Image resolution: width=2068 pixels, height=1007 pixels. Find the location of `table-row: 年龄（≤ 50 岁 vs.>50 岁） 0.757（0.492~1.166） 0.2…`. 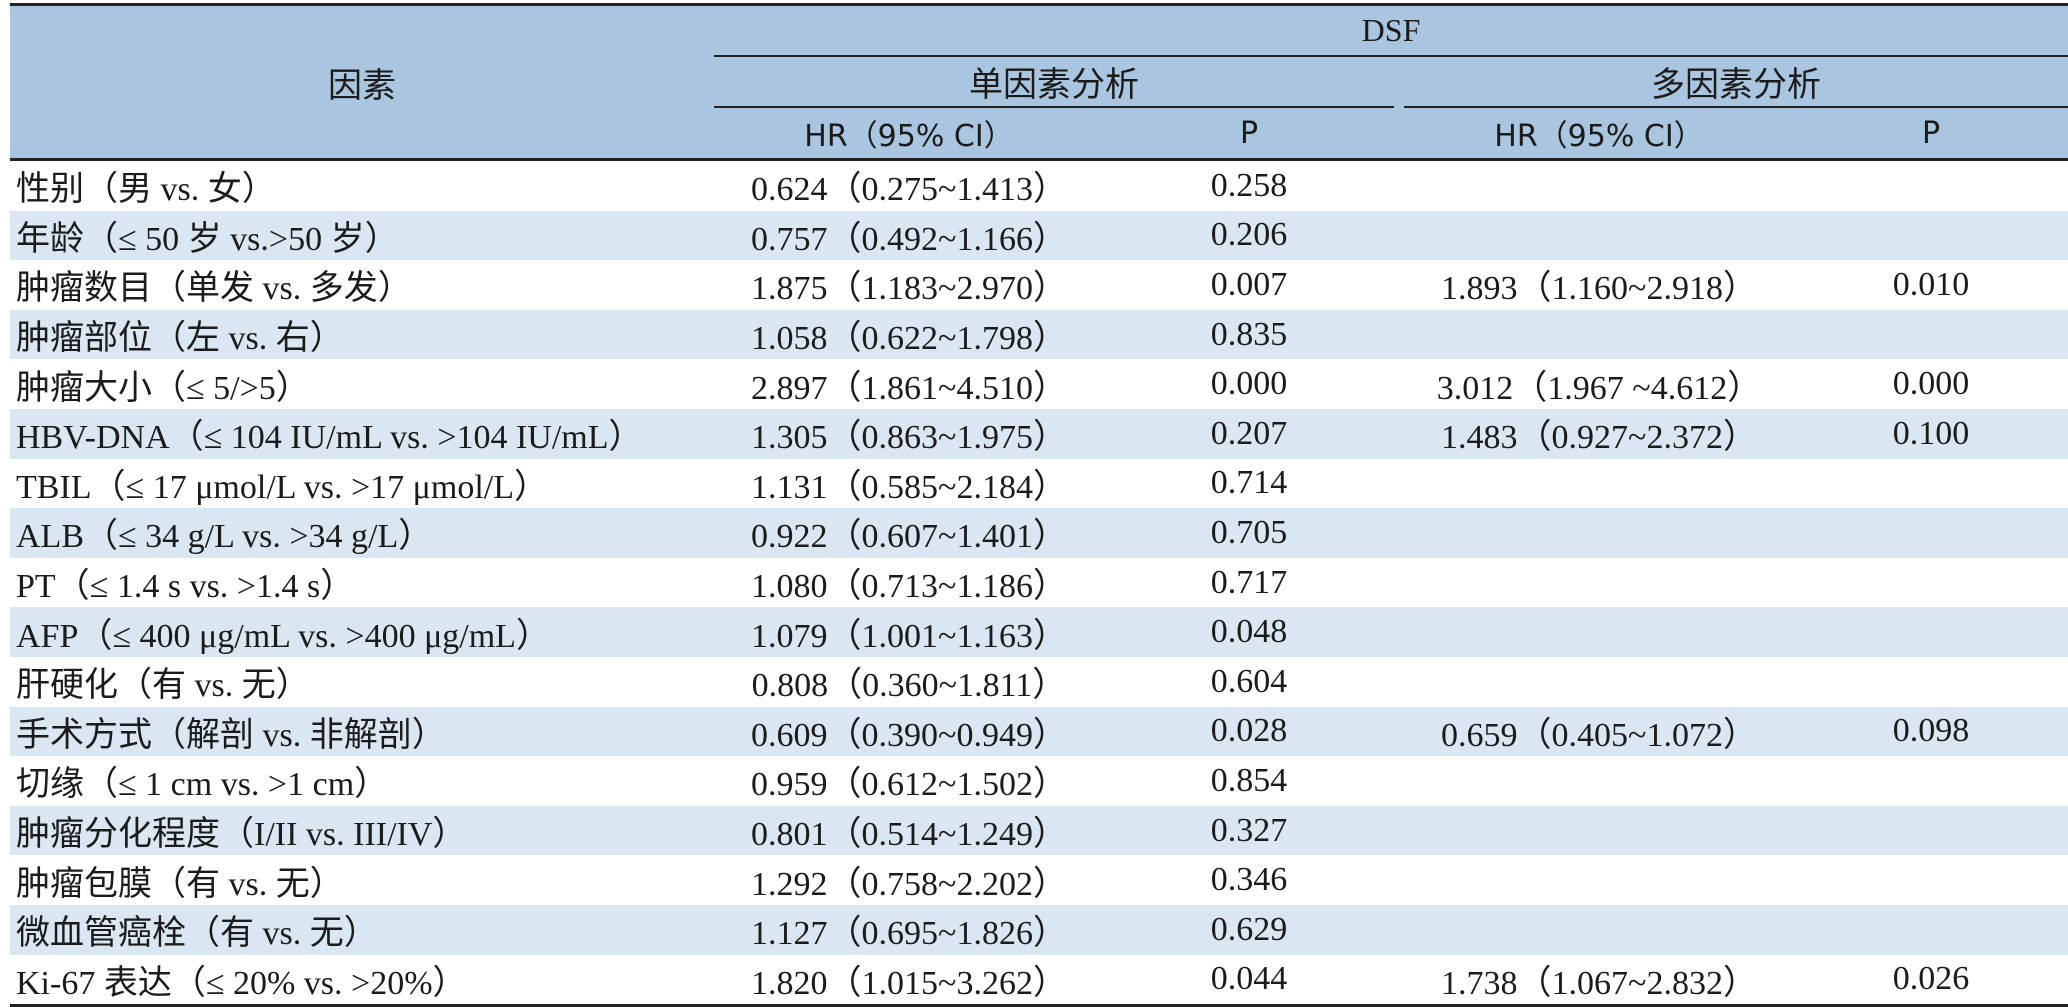

table-row: 年龄（≤ 50 岁 vs.>50 岁） 0.757（0.492~1.166） 0.2… is located at coordinates (1039, 235).